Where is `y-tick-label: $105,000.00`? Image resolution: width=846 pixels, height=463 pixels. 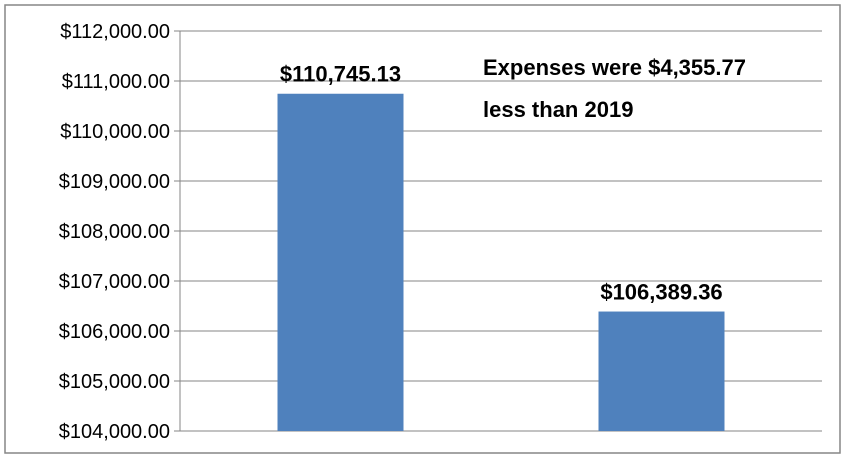
y-tick-label: $105,000.00 is located at coordinates (114, 382).